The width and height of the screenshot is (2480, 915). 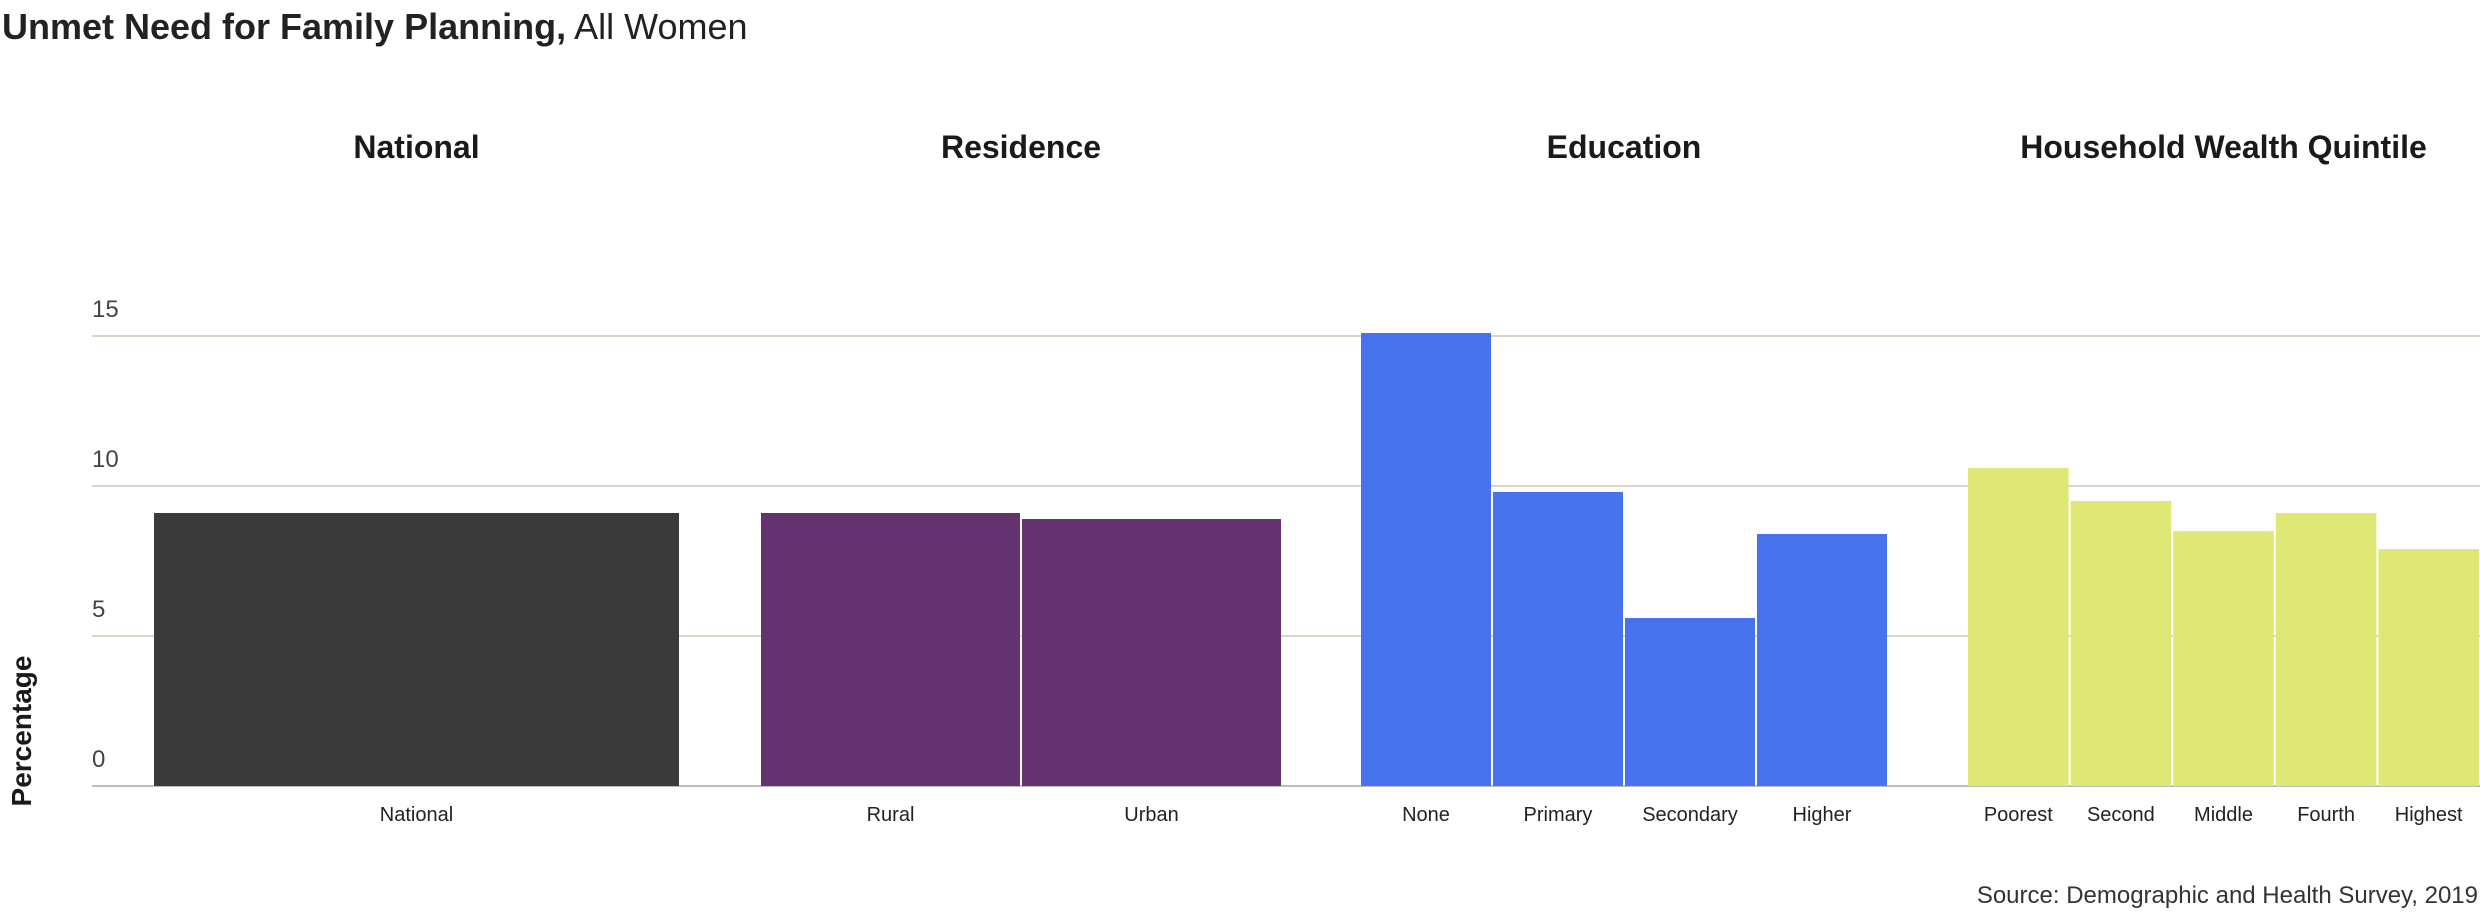 What do you see at coordinates (1690, 815) in the screenshot?
I see `category-label-secondary: Secondary` at bounding box center [1690, 815].